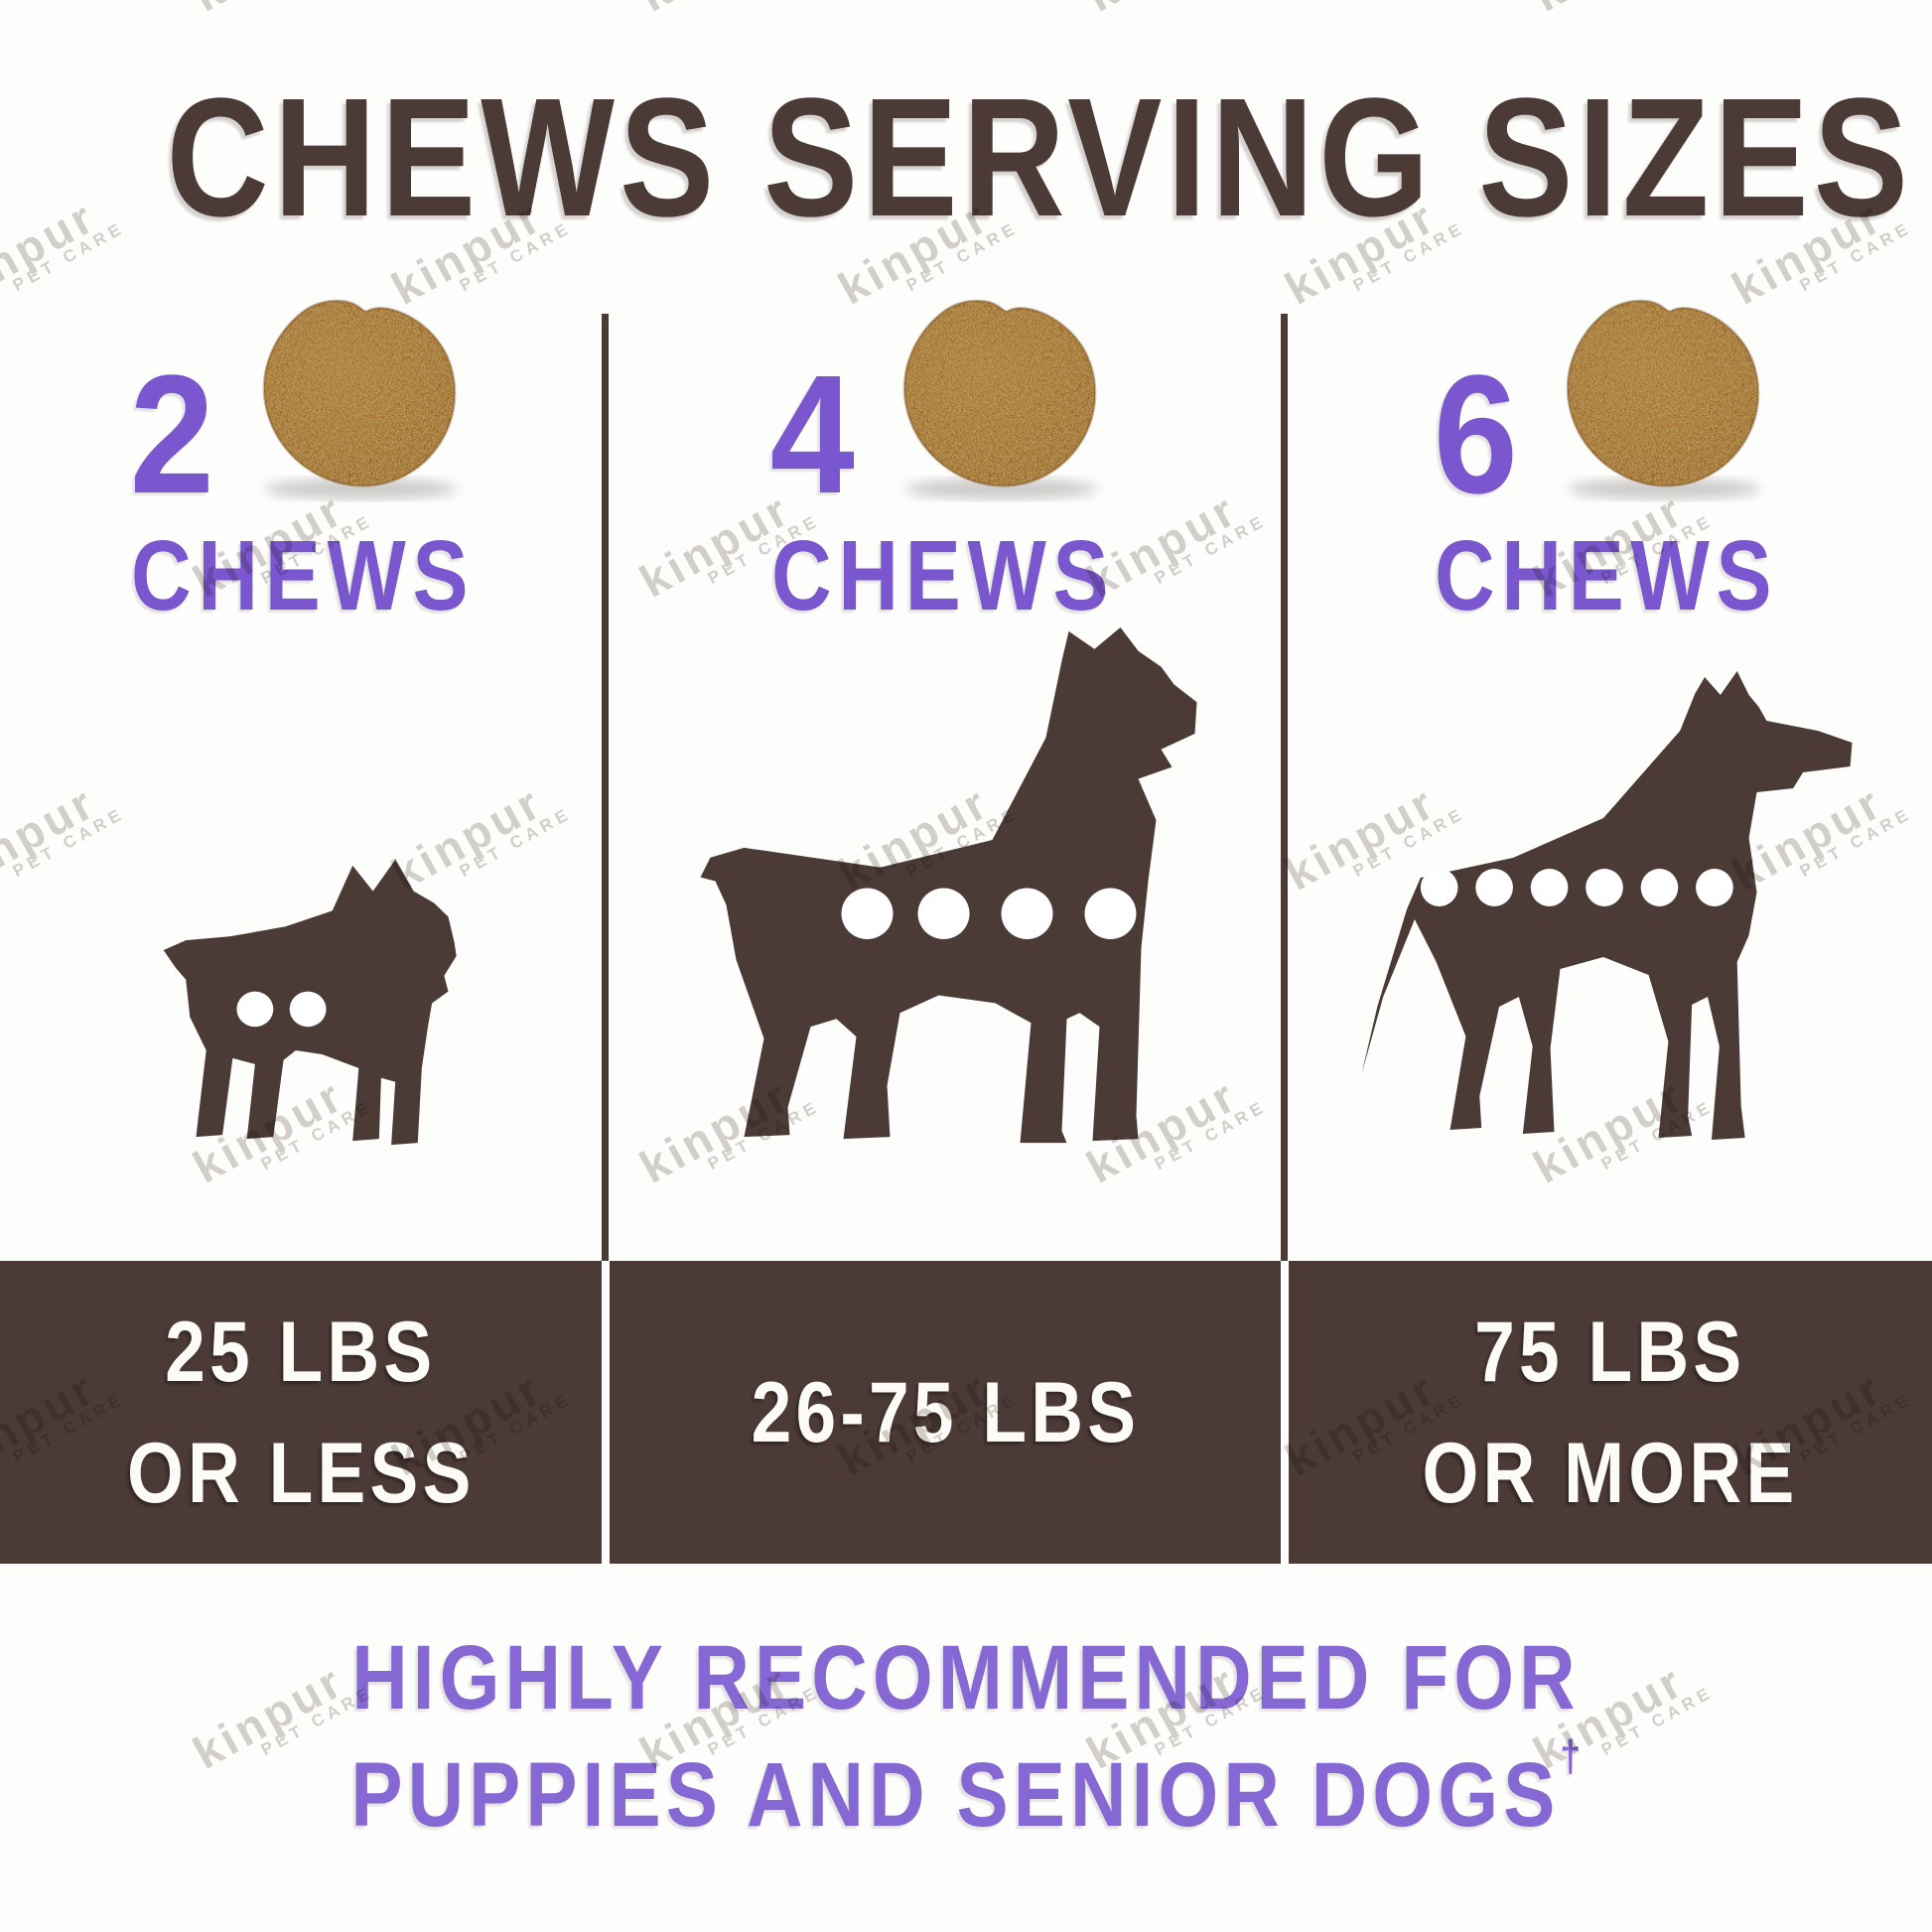 Image resolution: width=1932 pixels, height=1932 pixels. I want to click on count-row: 6, so click(1607, 409).